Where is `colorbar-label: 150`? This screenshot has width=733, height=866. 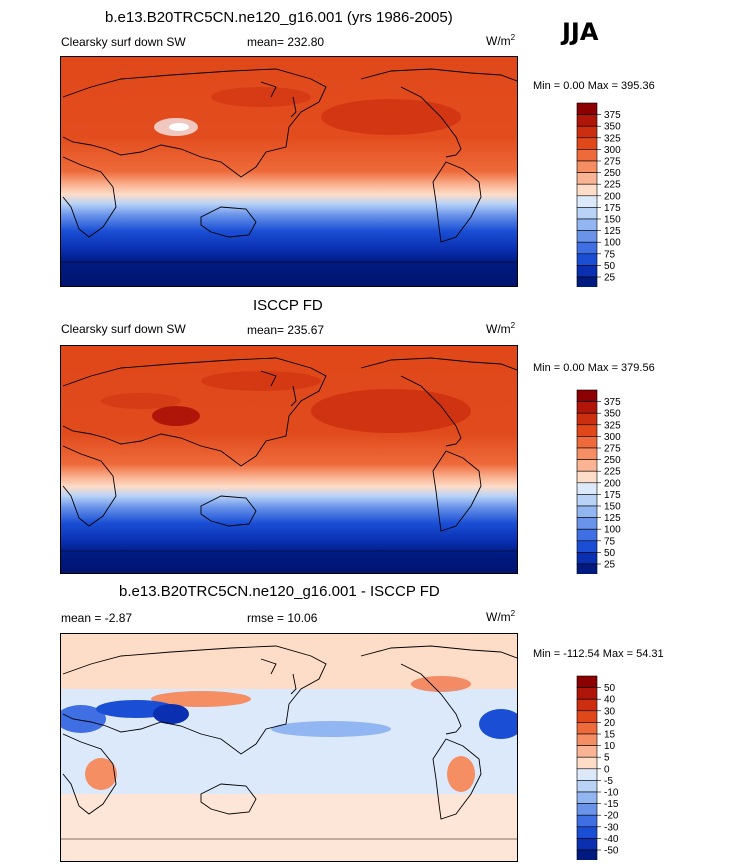
colorbar-label: 150 is located at coordinates (612, 220).